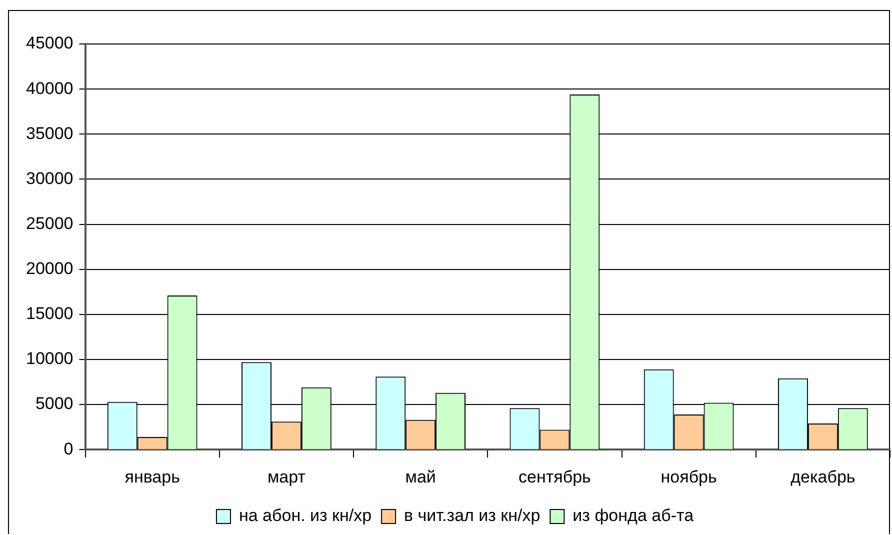 This screenshot has width=892, height=535. I want to click on legend-label: из фонда аб-та, so click(633, 516).